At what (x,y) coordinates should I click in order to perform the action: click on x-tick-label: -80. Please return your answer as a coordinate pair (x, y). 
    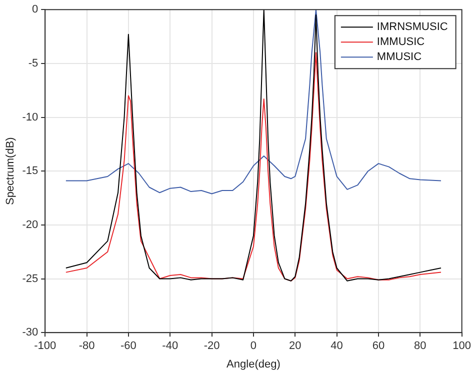
    Looking at the image, I should click on (86, 346).